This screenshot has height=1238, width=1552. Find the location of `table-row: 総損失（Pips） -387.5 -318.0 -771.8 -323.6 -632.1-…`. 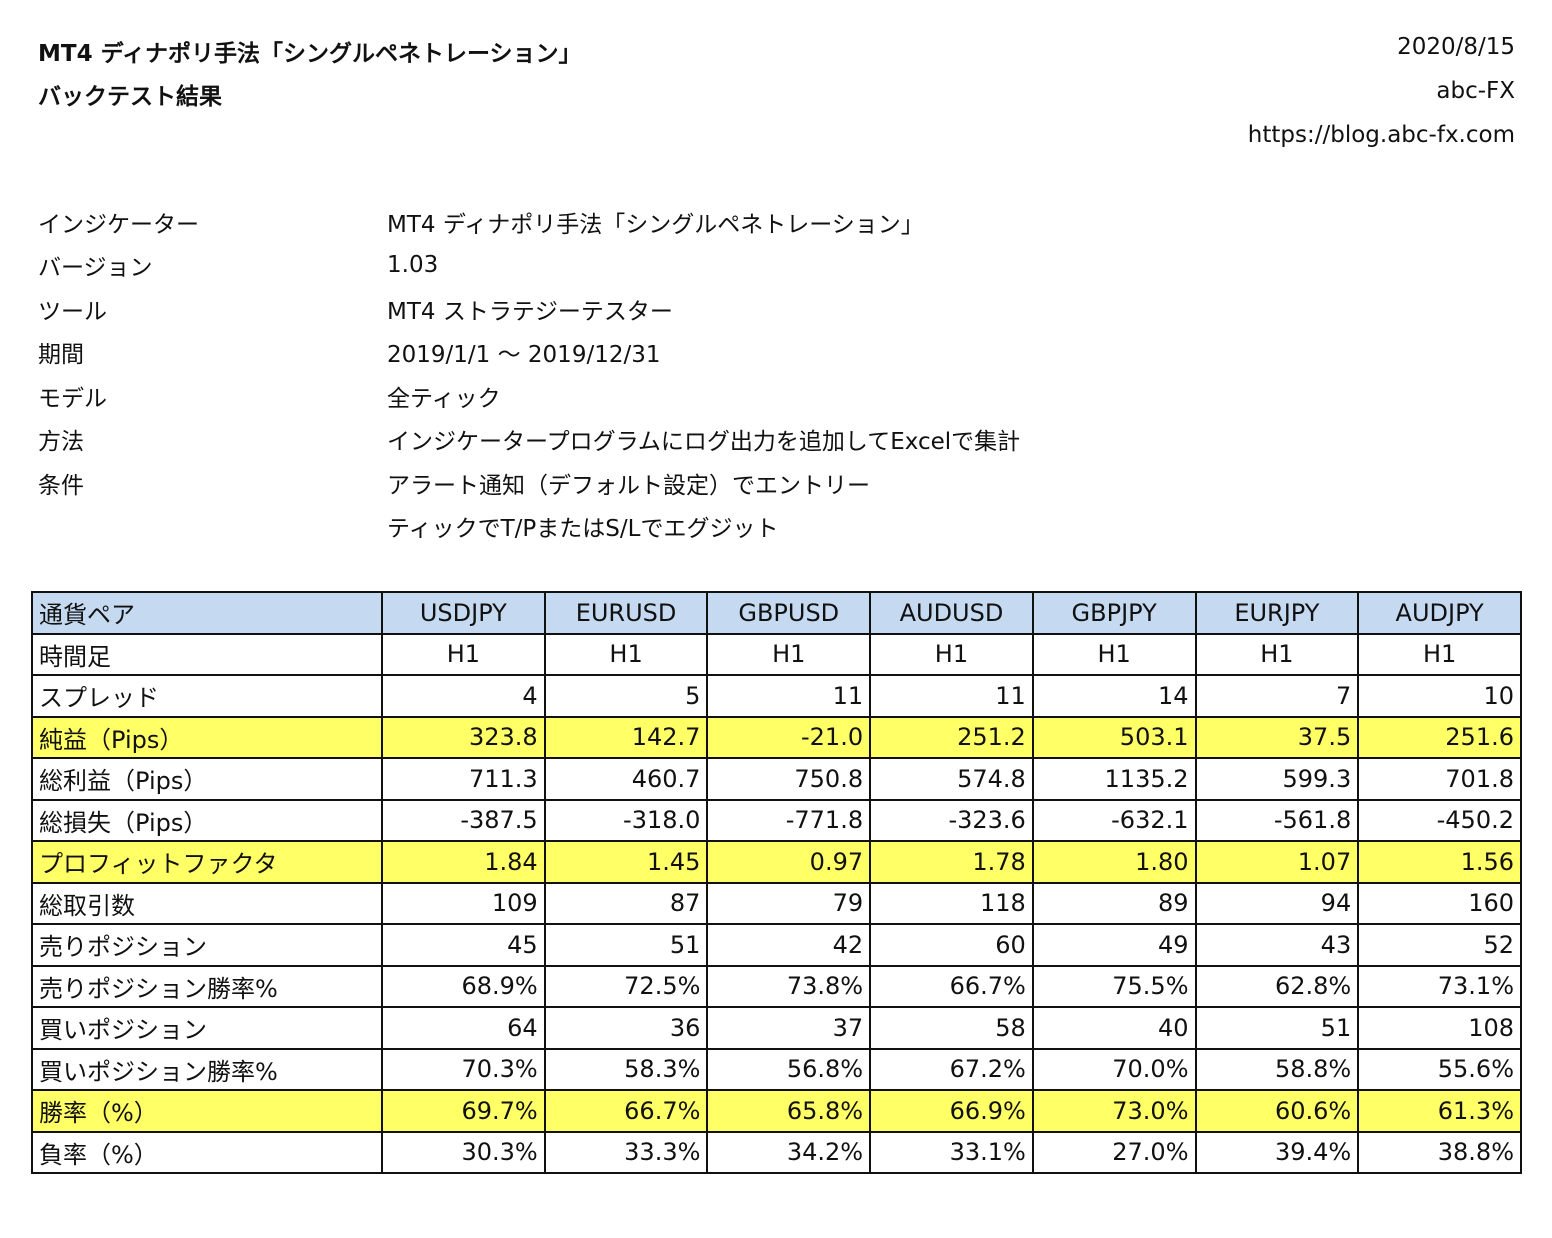

table-row: 総損失（Pips） -387.5 -318.0 -771.8 -323.6 -632.1-… is located at coordinates (776, 820).